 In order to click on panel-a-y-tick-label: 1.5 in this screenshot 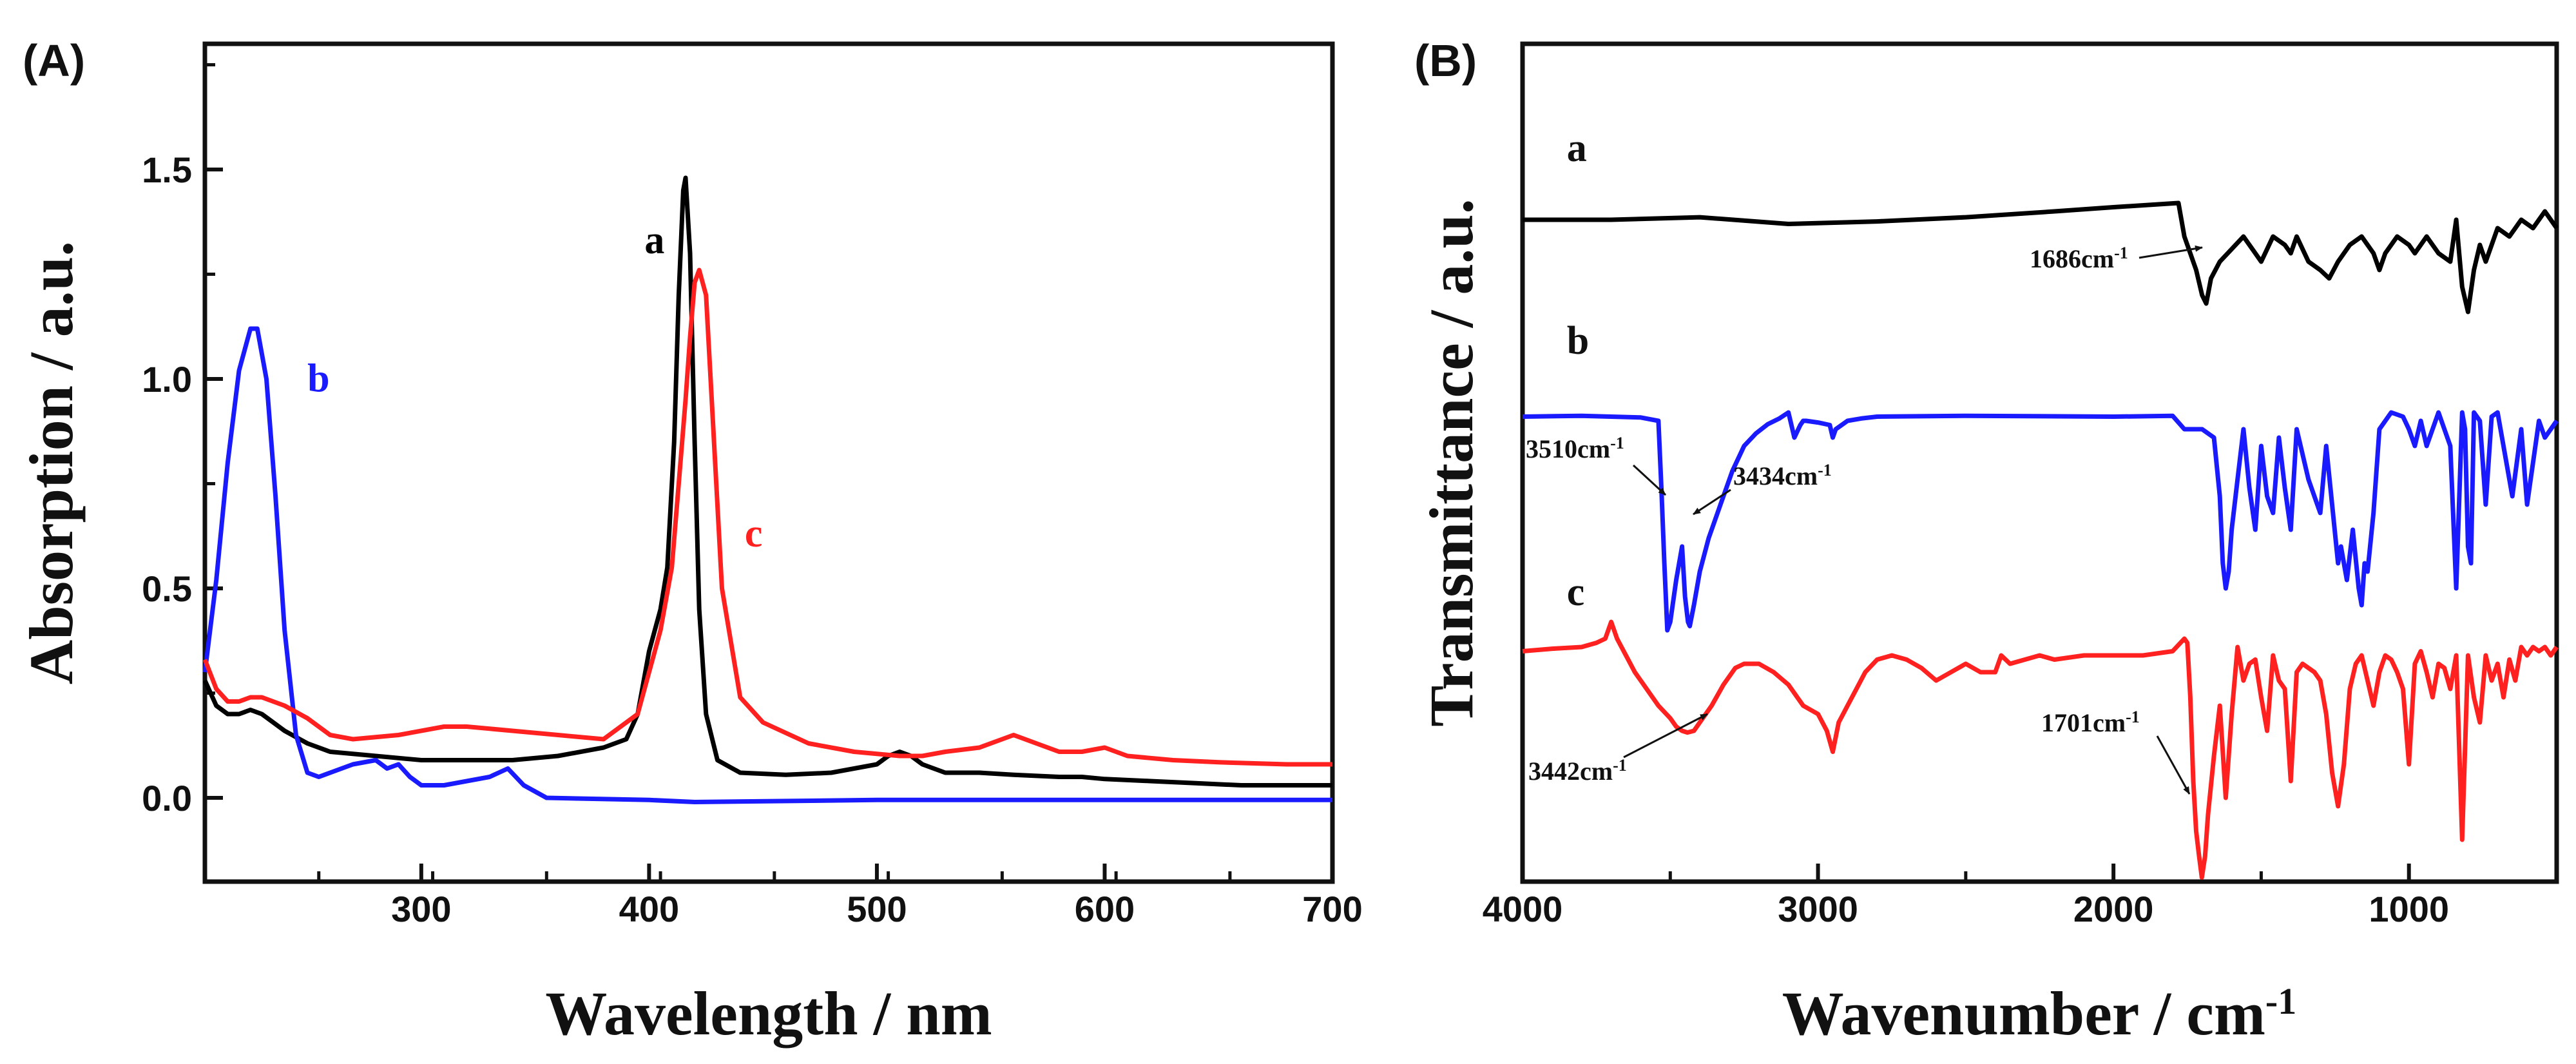, I will do `click(167, 170)`.